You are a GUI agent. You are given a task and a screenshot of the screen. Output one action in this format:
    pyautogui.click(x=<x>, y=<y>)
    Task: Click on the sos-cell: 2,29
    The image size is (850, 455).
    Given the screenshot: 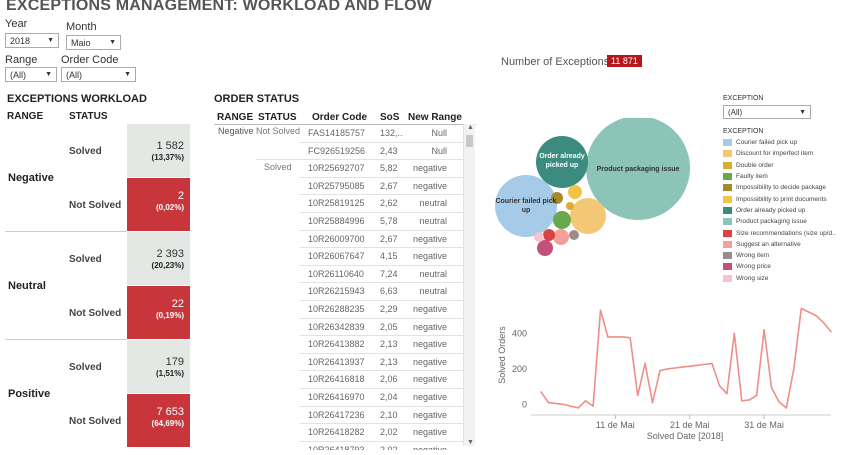 What is the action you would take?
    pyautogui.click(x=389, y=309)
    